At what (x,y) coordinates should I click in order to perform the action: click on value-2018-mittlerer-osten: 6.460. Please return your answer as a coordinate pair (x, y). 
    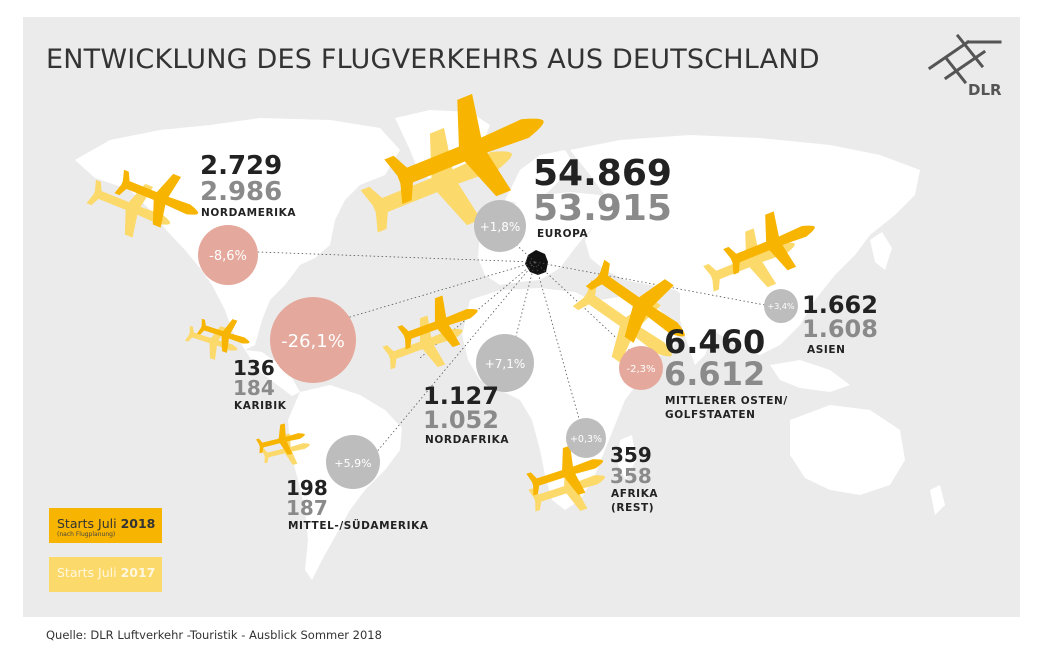
    Looking at the image, I should click on (714, 342).